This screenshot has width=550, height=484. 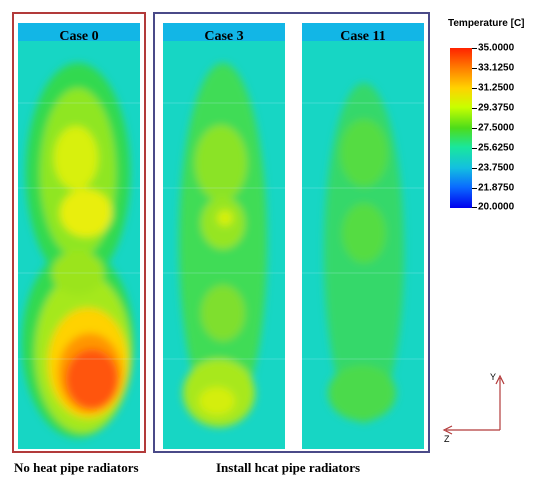 I want to click on case0-label: Case 0, so click(x=79, y=36).